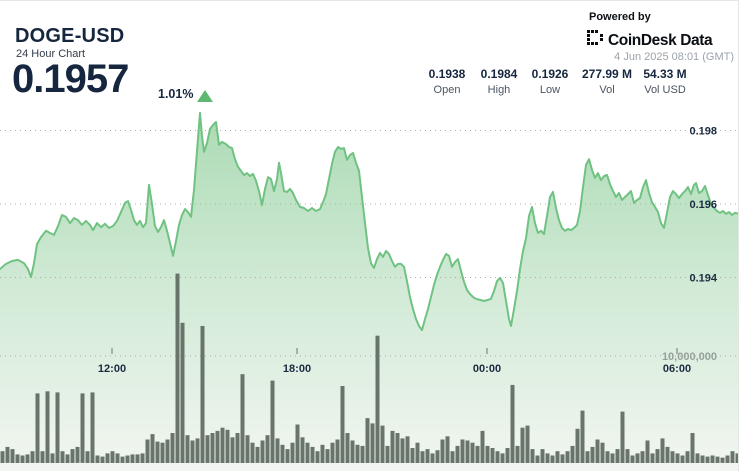  Describe the element at coordinates (665, 90) in the screenshot. I see `stat-volume-usd-label: Vol USD` at that location.